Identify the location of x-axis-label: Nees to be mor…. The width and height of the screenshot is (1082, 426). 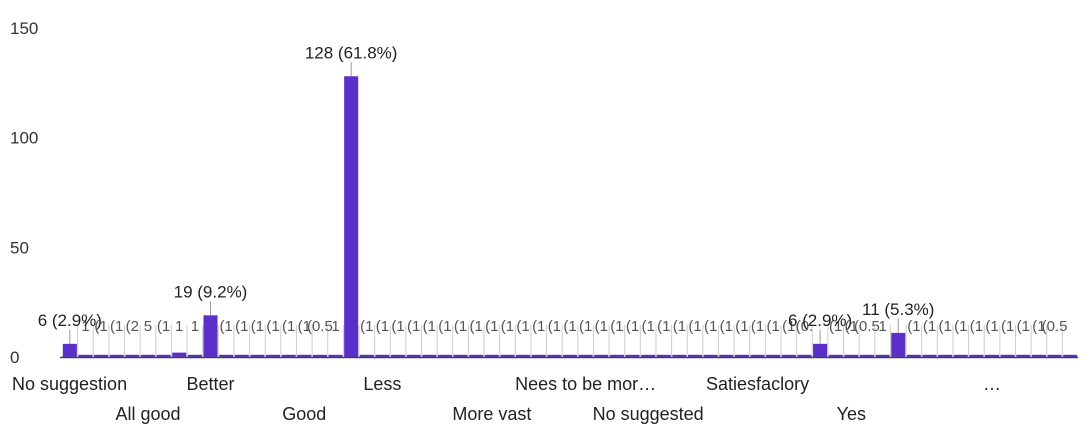
(585, 384).